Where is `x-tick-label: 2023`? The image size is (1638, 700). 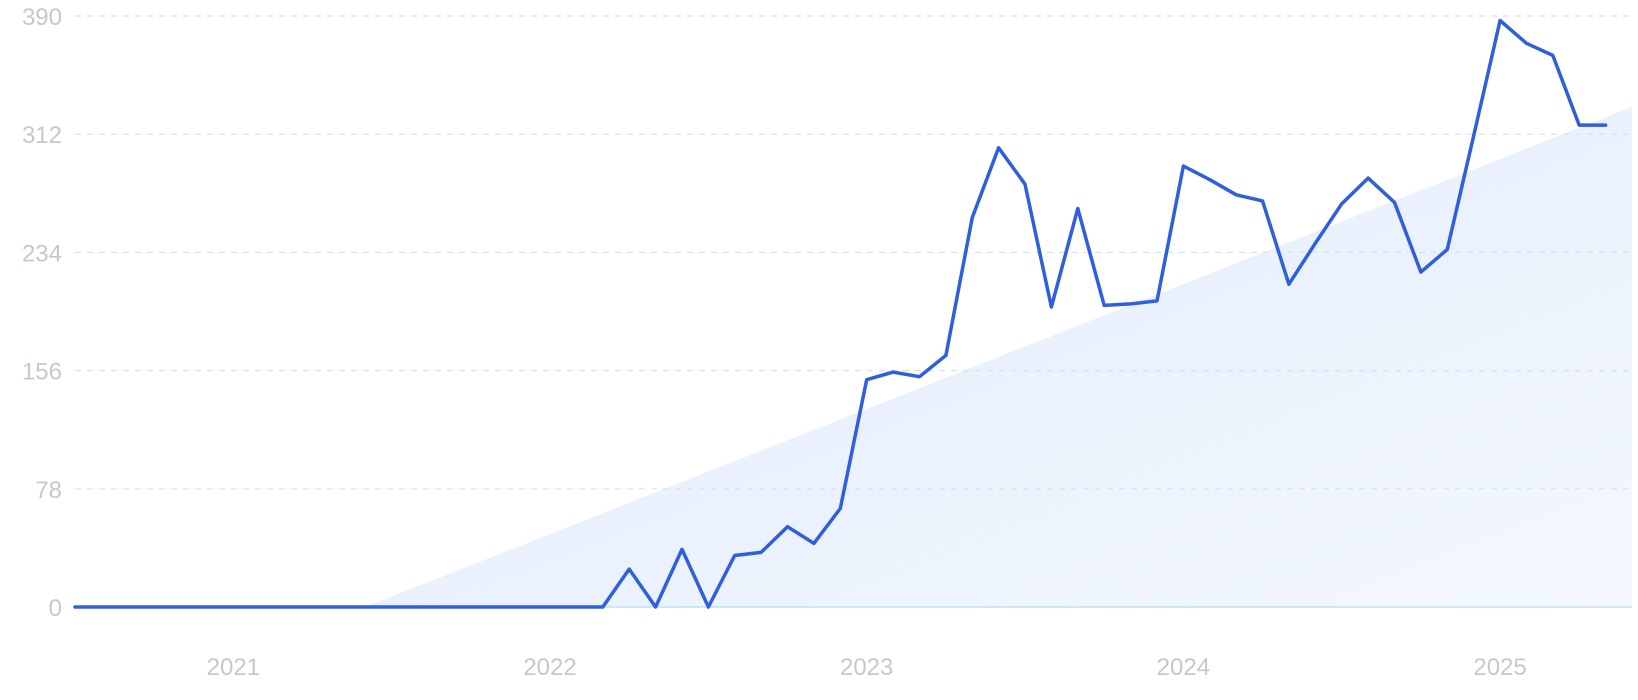
x-tick-label: 2023 is located at coordinates (866, 667).